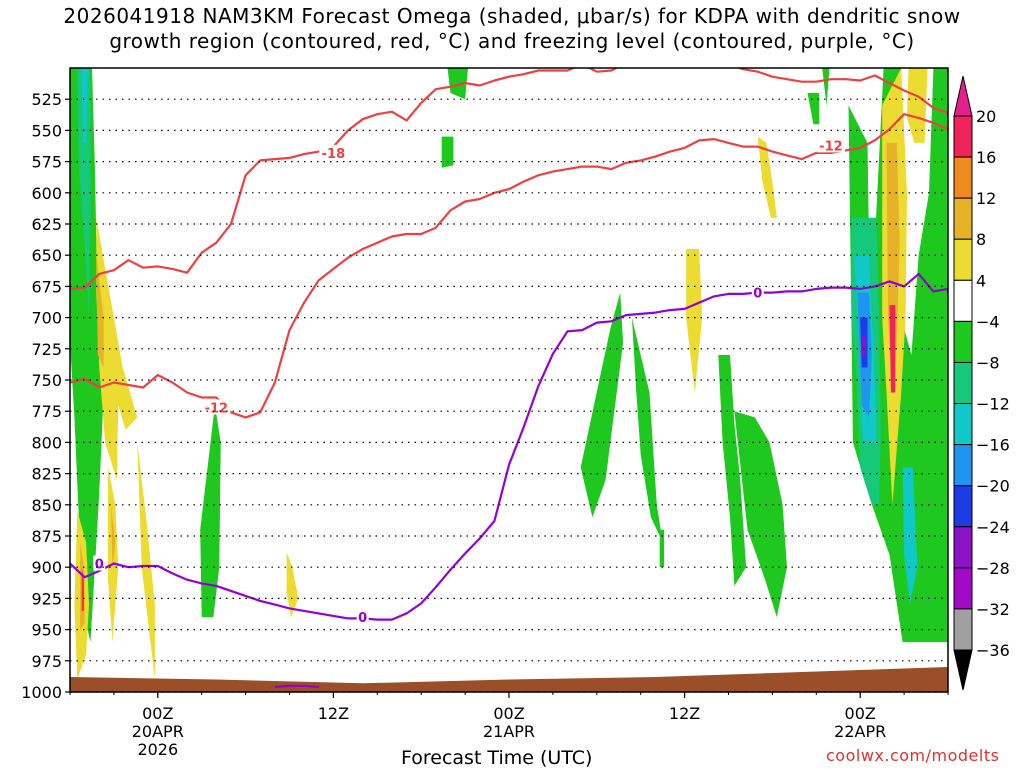 This screenshot has height=769, width=1024. Describe the element at coordinates (46, 505) in the screenshot. I see `y-tick-label-850: 850` at that location.